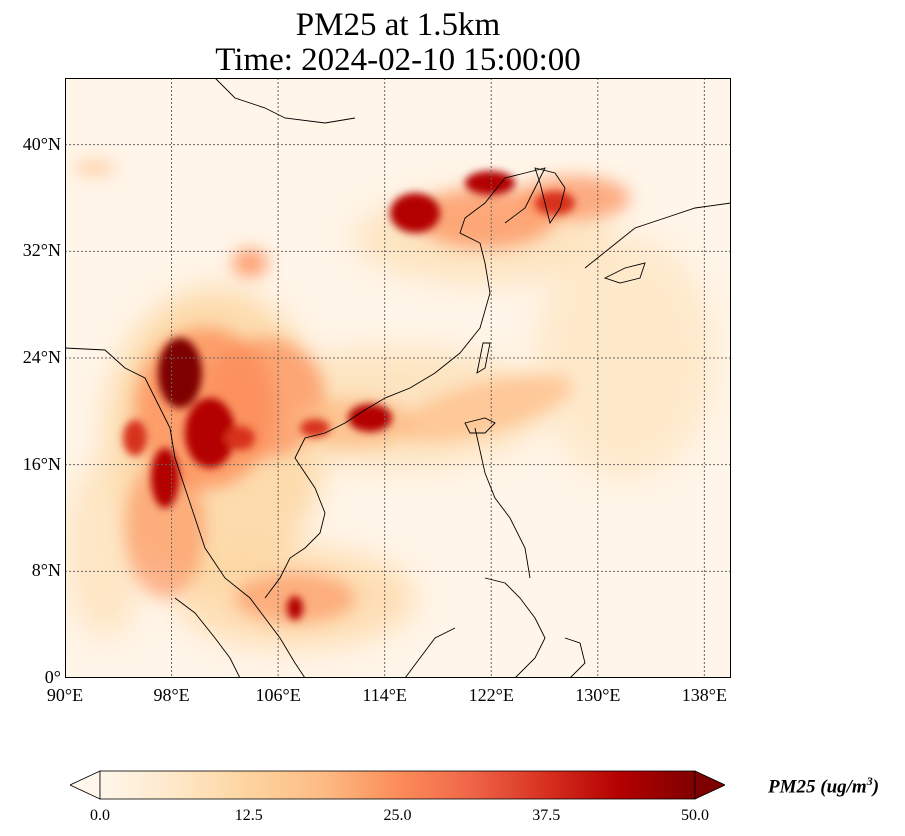 The image size is (905, 836). I want to click on colorbar-tick-label: 50.0, so click(695, 815).